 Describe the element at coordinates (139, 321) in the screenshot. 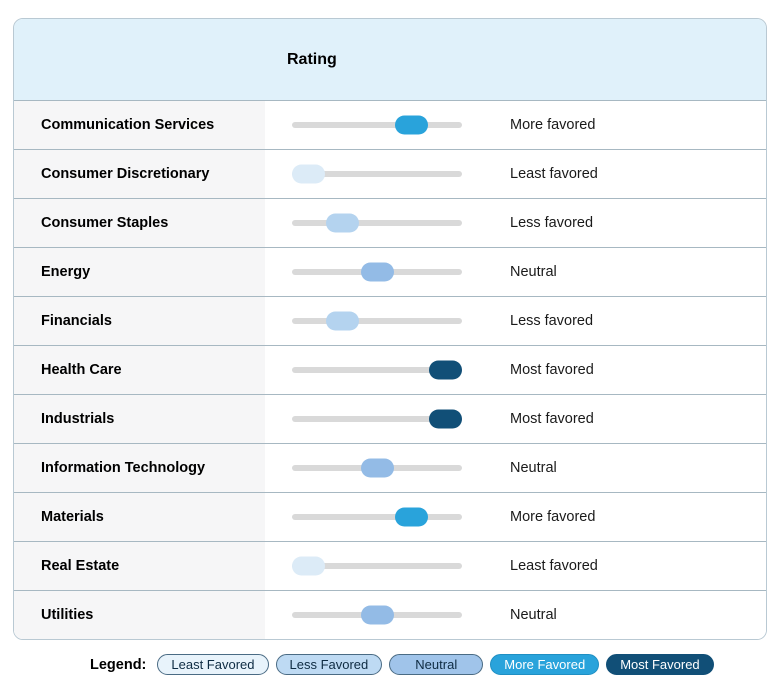

I see `sector-name: Financials` at that location.